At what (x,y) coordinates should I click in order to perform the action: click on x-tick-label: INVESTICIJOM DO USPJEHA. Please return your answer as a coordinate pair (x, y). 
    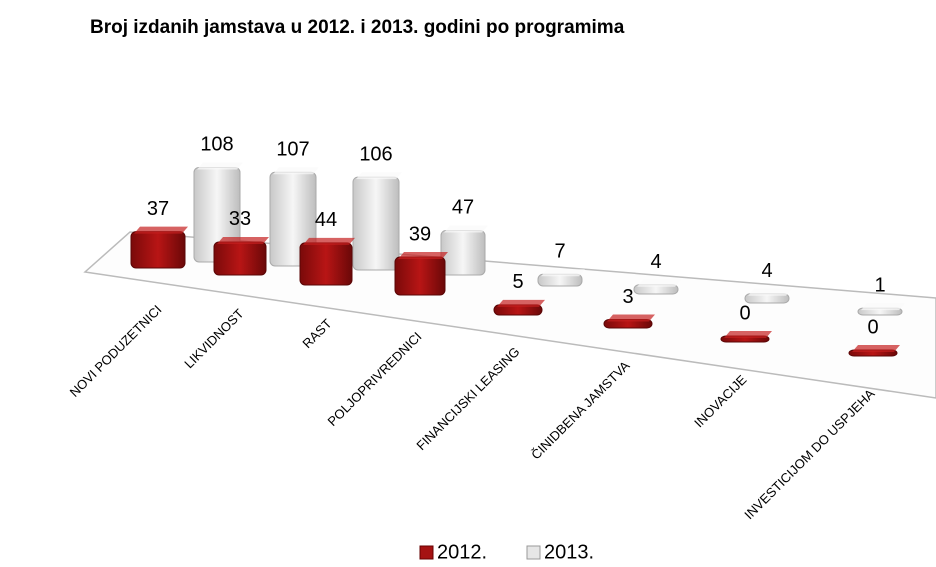
    Looking at the image, I should click on (809, 454).